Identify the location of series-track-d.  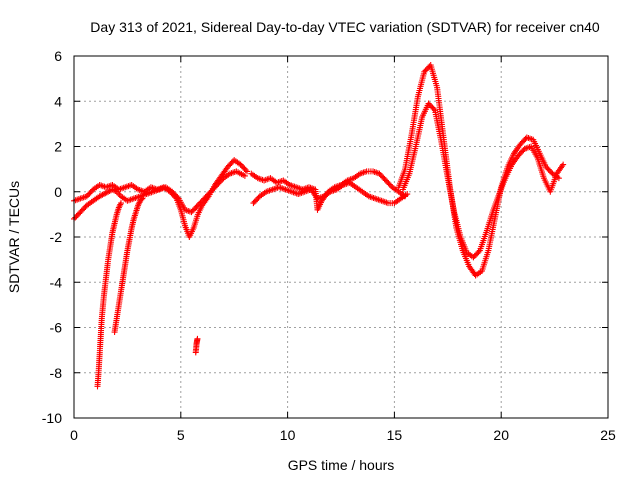
(128, 265).